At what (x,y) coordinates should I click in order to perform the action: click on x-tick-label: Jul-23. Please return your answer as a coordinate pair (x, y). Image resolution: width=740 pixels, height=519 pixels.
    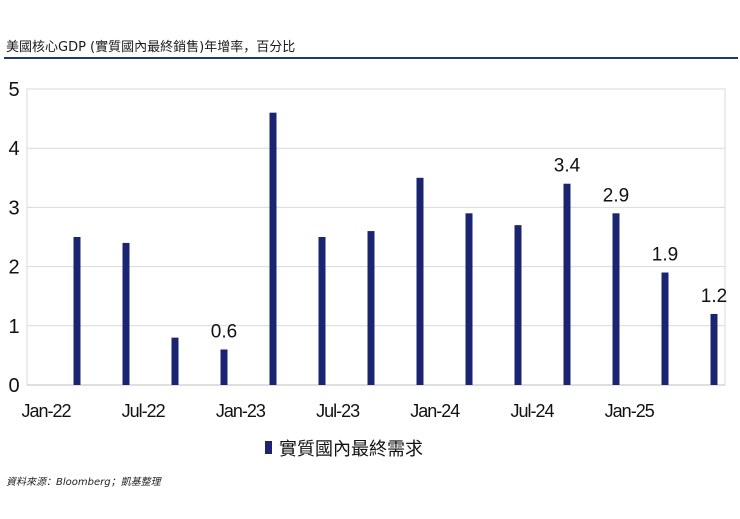
    Looking at the image, I should click on (338, 411).